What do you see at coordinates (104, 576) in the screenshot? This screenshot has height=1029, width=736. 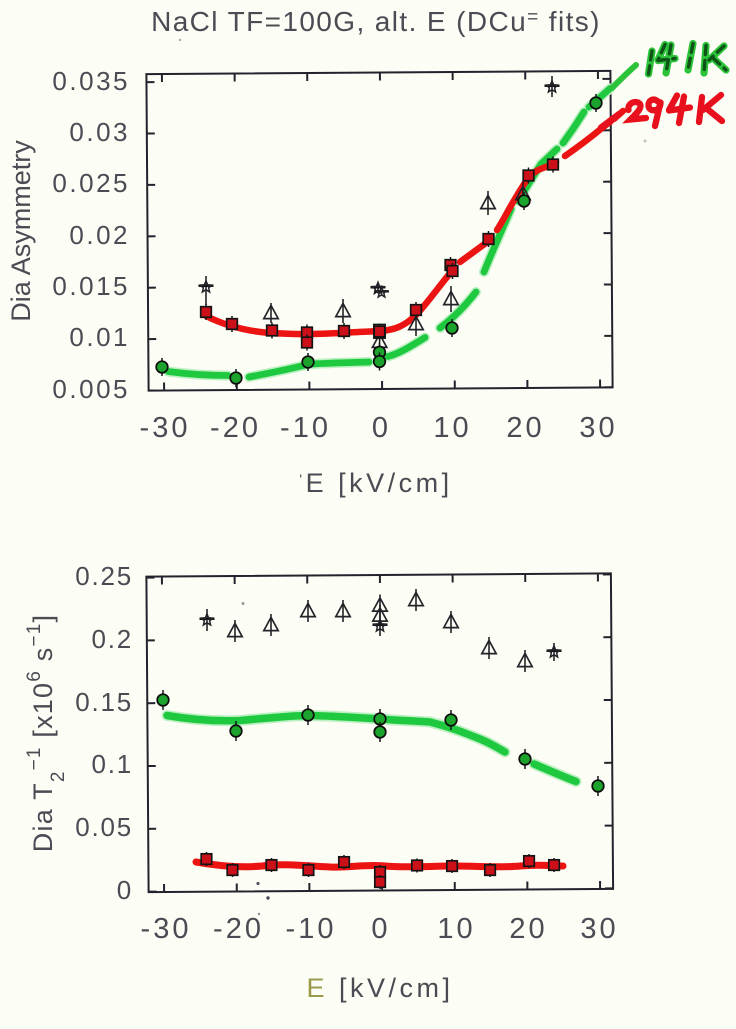 I see `svg-text: 0.25` at bounding box center [104, 576].